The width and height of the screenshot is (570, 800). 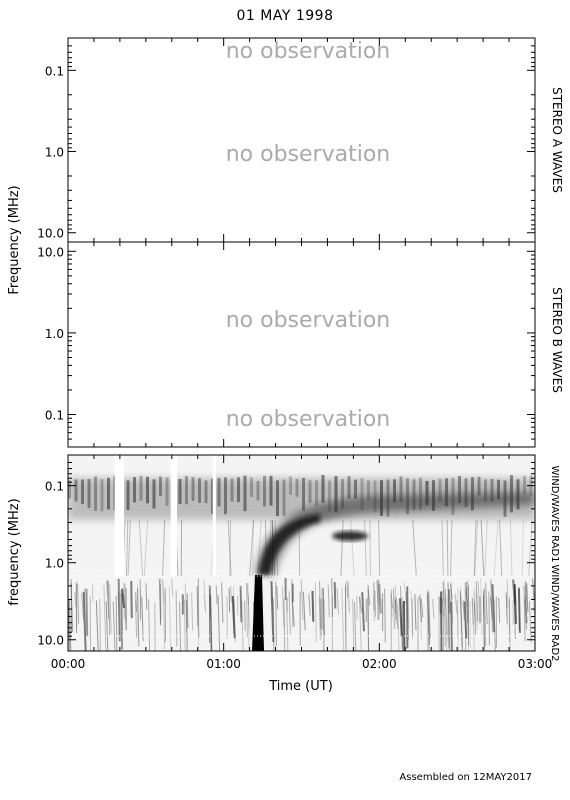 I want to click on panel-c-y-tick-labels: 0.1 1.0 10.0, so click(x=50, y=564).